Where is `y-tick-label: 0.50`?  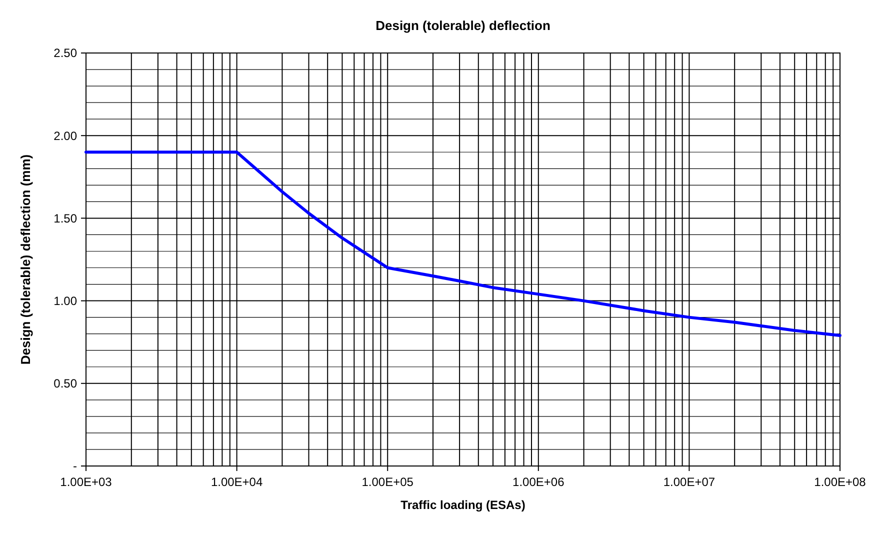
y-tick-label: 0.50 is located at coordinates (66, 383).